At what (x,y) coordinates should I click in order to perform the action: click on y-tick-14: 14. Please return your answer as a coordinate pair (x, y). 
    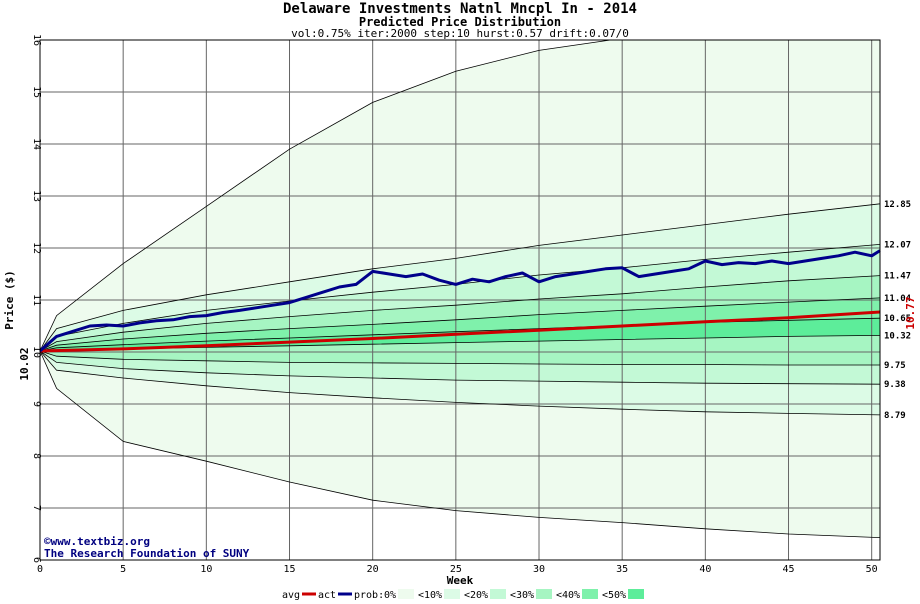
    Looking at the image, I should click on (36, 144).